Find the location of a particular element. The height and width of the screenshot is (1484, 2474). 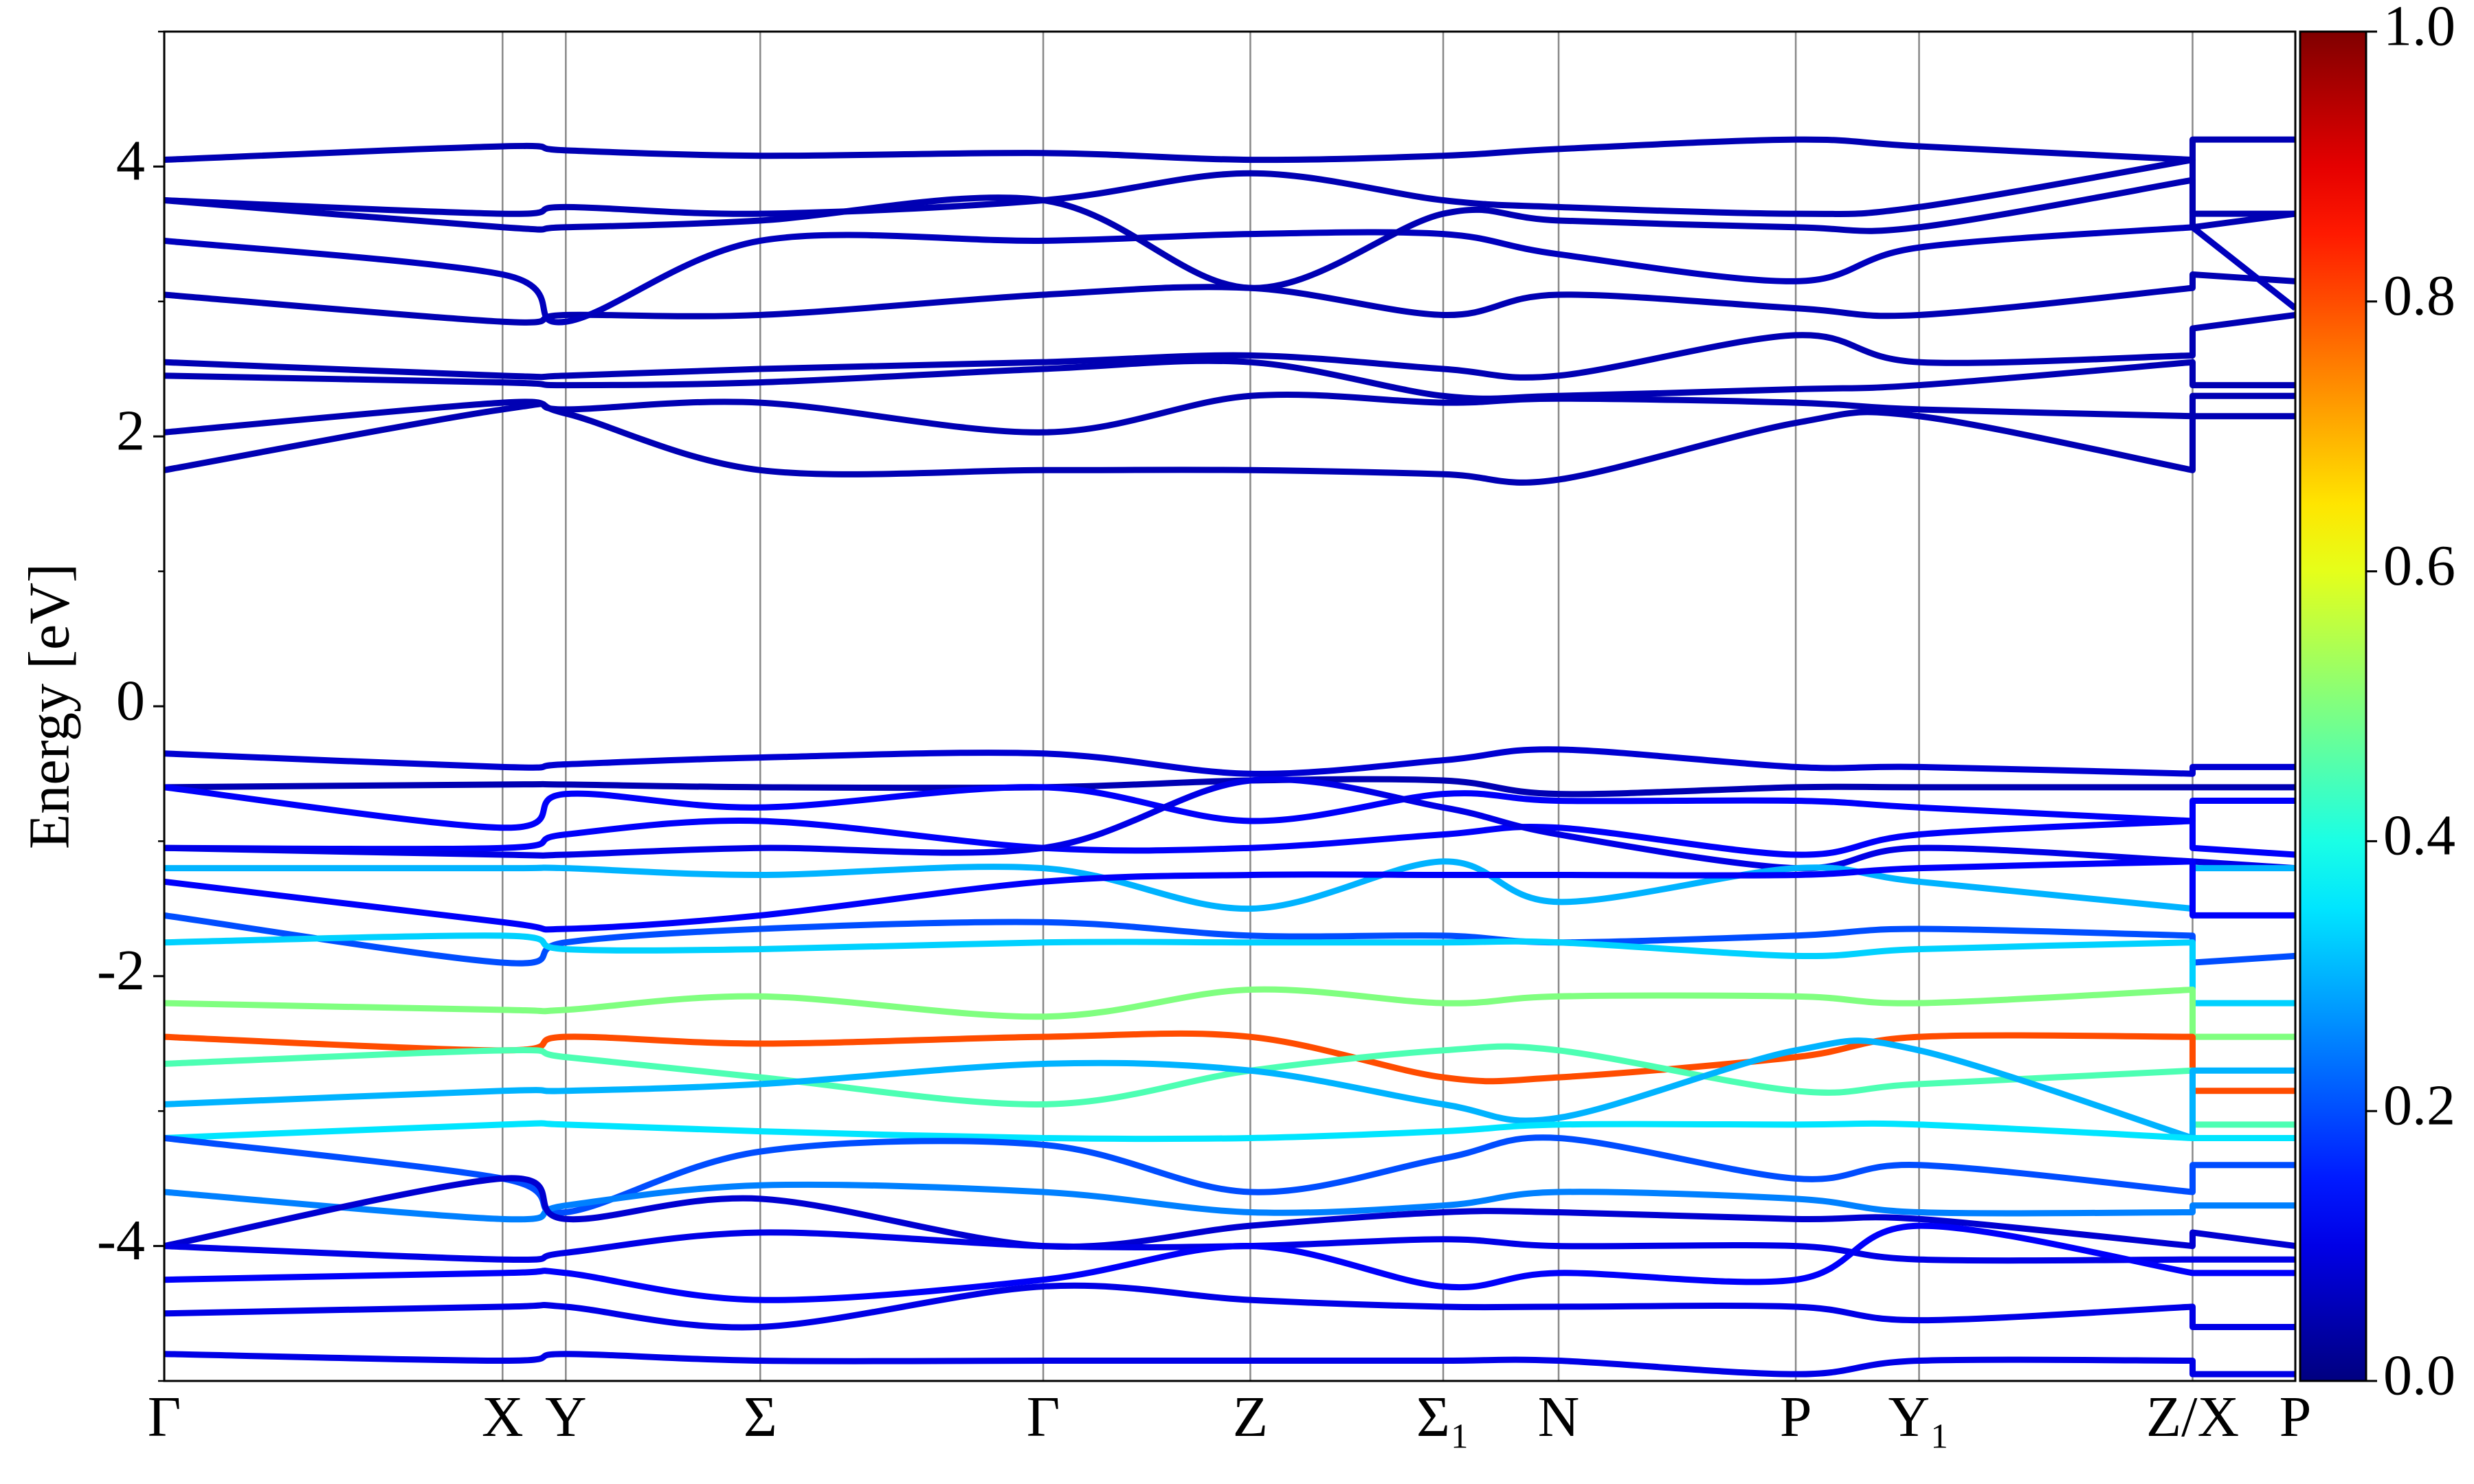

colorbar is located at coordinates (2333, 706).